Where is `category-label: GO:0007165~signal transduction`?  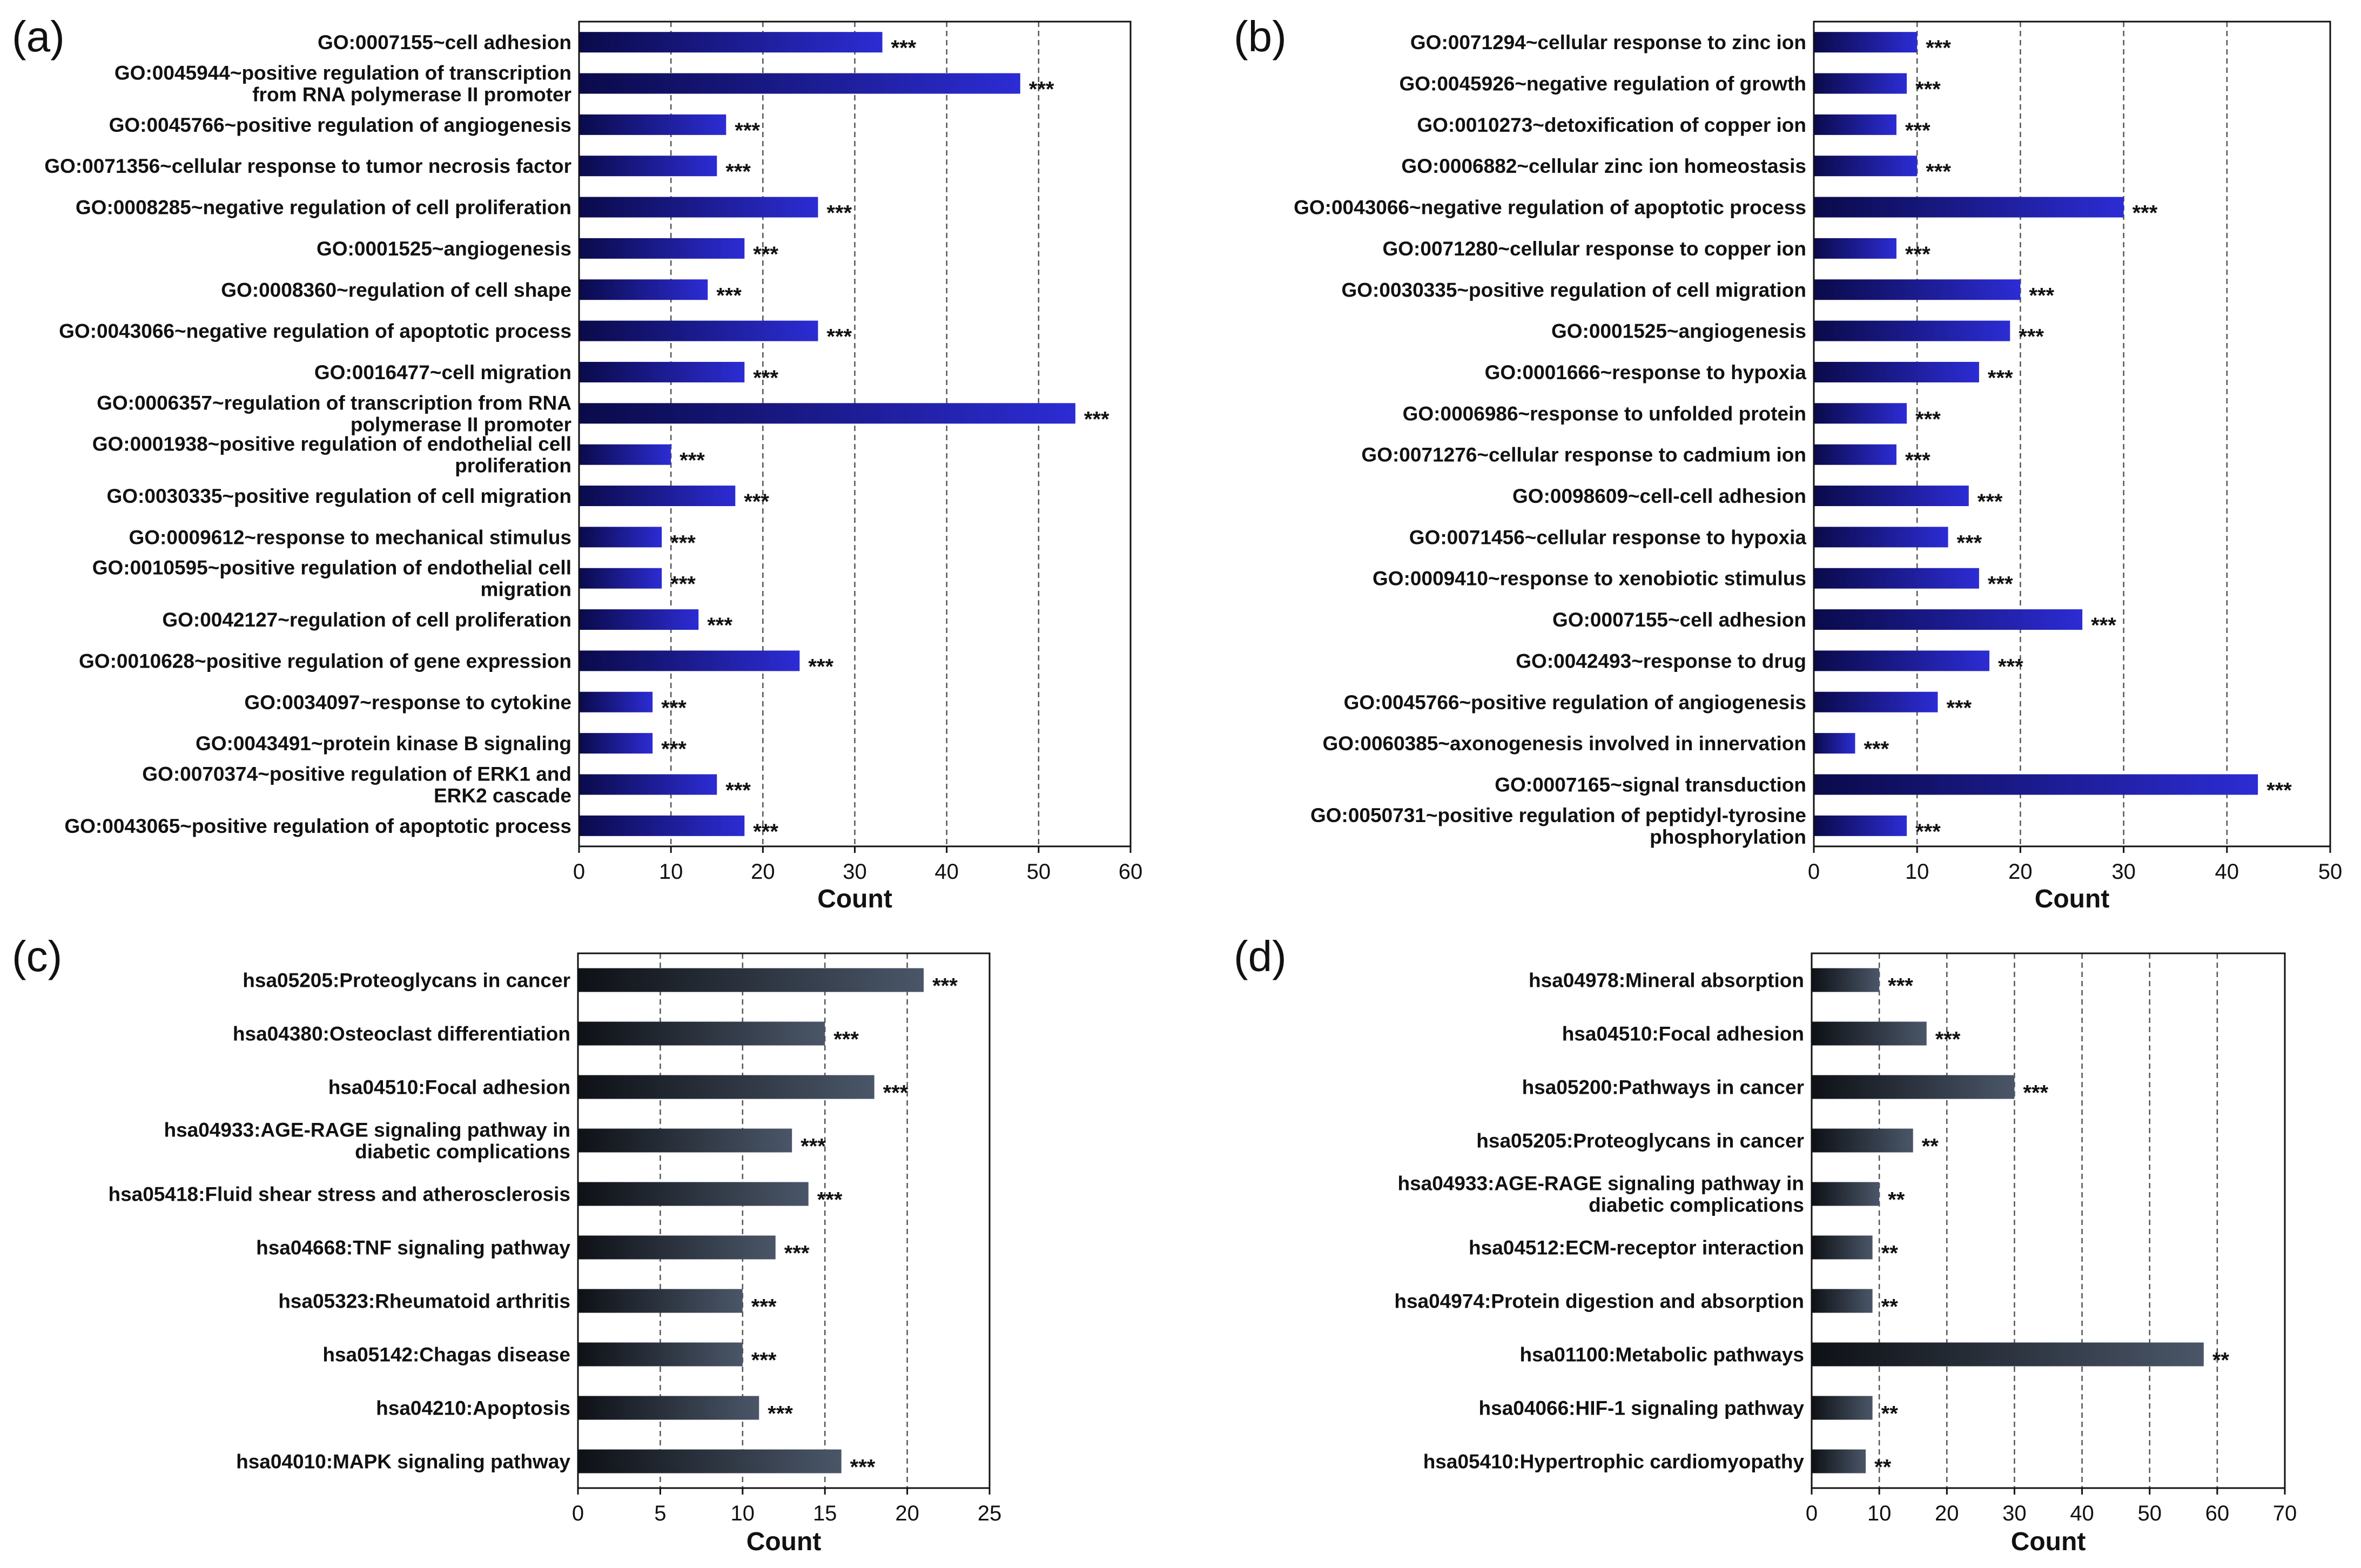
category-label: GO:0007165~signal transduction is located at coordinates (1650, 784).